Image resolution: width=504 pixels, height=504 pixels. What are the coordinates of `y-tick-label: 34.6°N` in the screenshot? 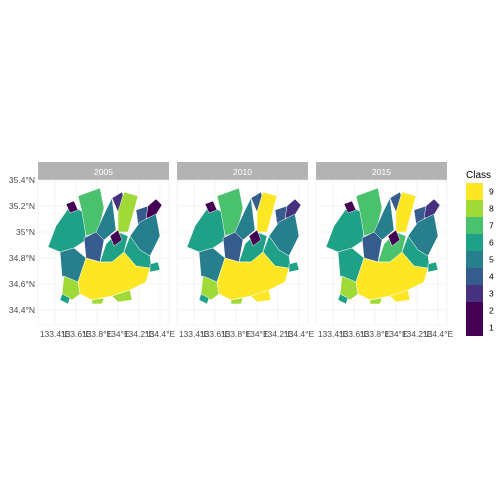 It's located at (22, 284).